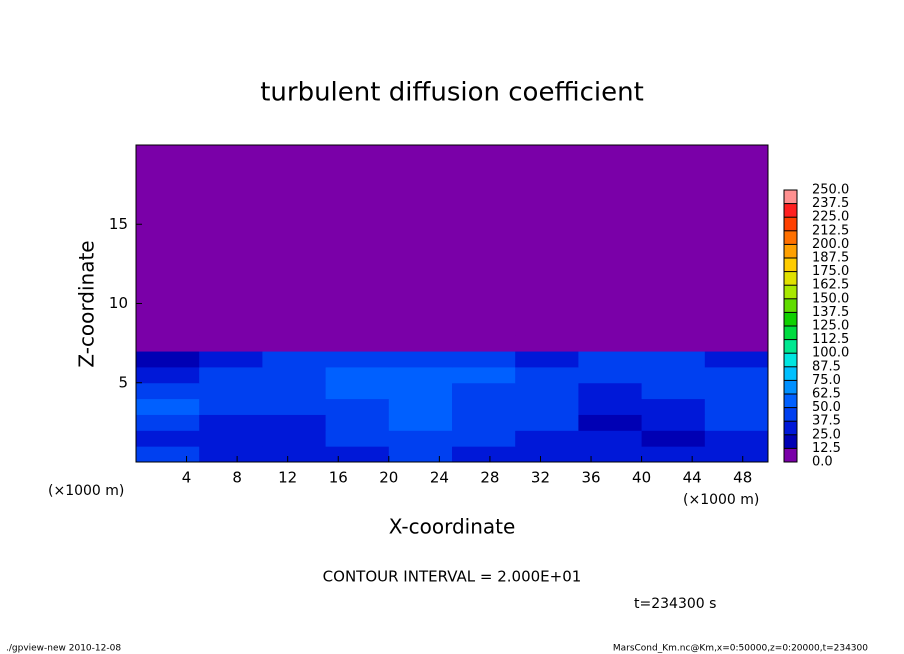  I want to click on annotation: CONTOUR INTERVAL = 2.000E+01, so click(452, 577).